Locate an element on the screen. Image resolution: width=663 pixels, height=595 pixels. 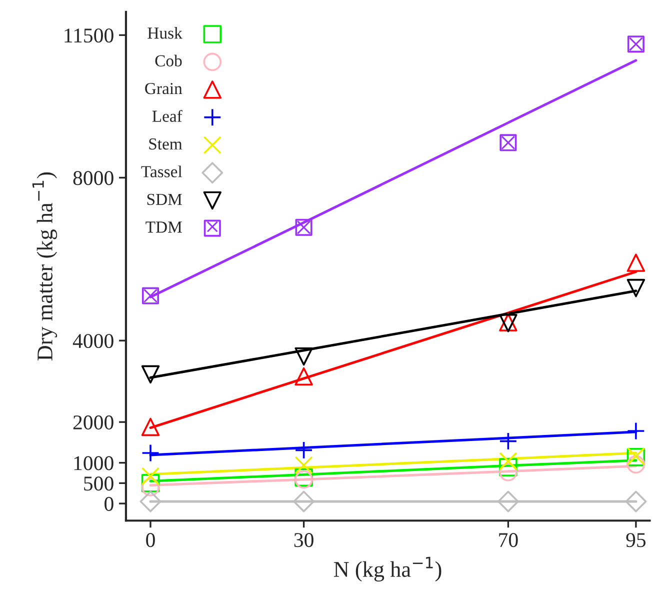
y-tick-label: 1000 is located at coordinates (94, 463).